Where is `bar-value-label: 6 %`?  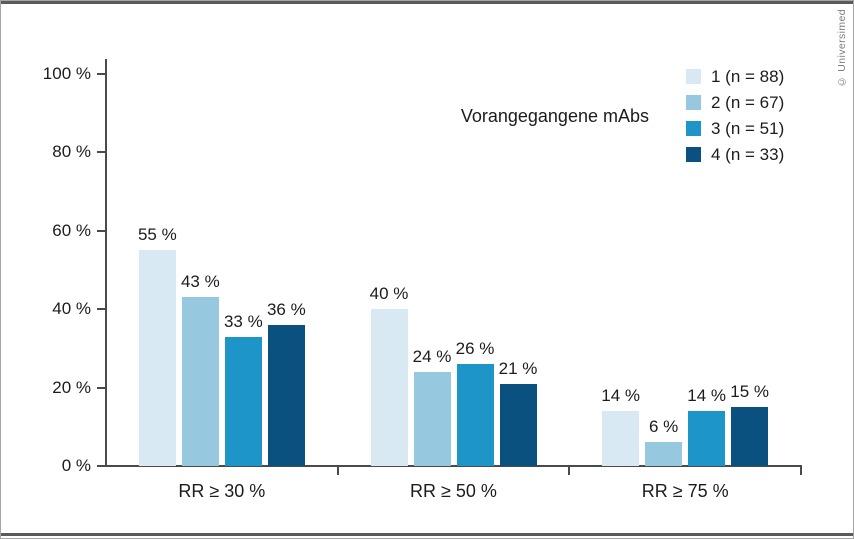 bar-value-label: 6 % is located at coordinates (664, 427).